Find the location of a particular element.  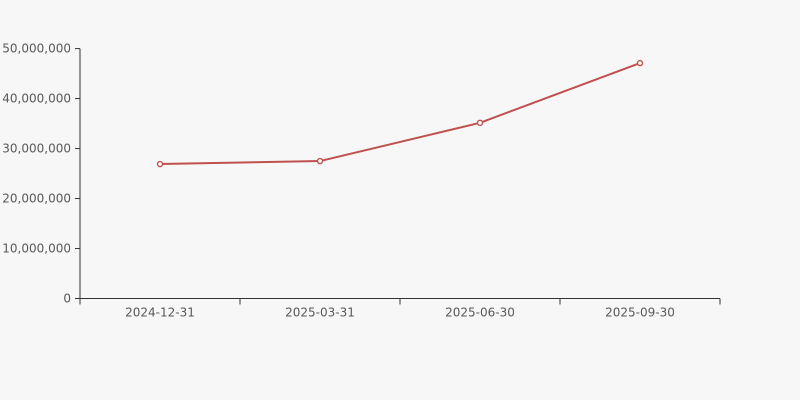

x-axis-tick-label: 2025-03-31 is located at coordinates (320, 313).